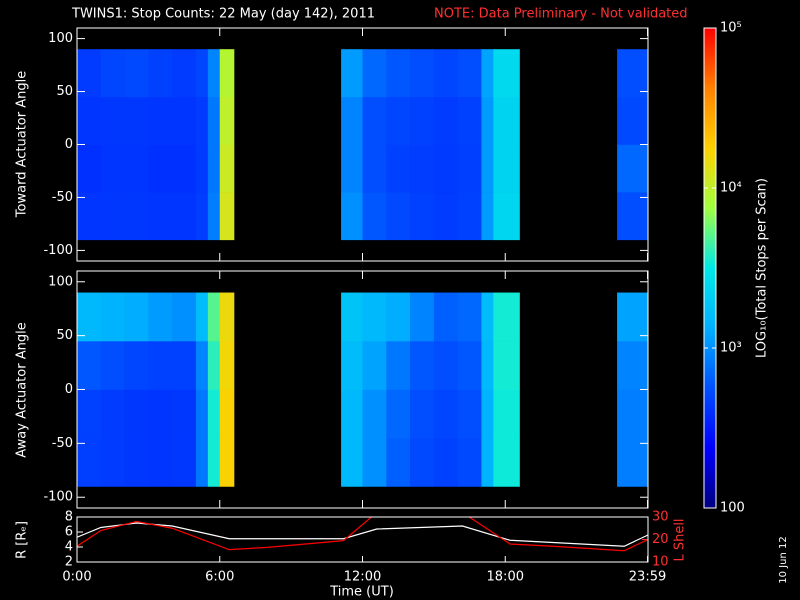 This screenshot has width=800, height=600. I want to click on y2-tick-label: 10, so click(660, 562).